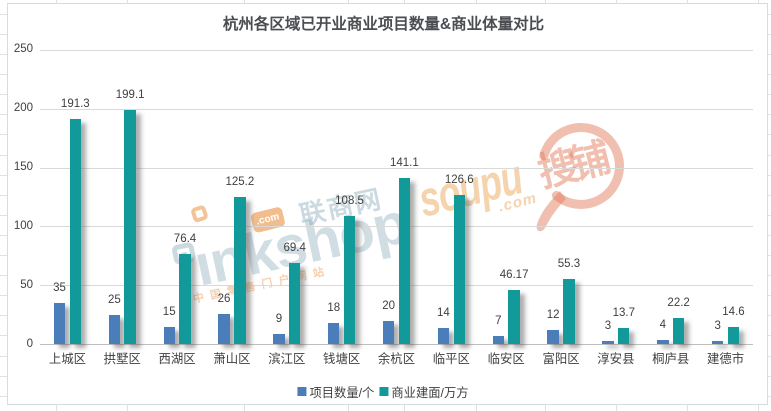 The height and width of the screenshot is (411, 771). What do you see at coordinates (23, 167) in the screenshot?
I see `ytick-label-150: 150` at bounding box center [23, 167].